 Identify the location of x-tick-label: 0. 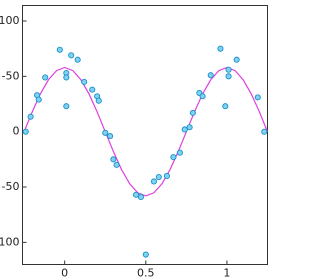
(64, 273).